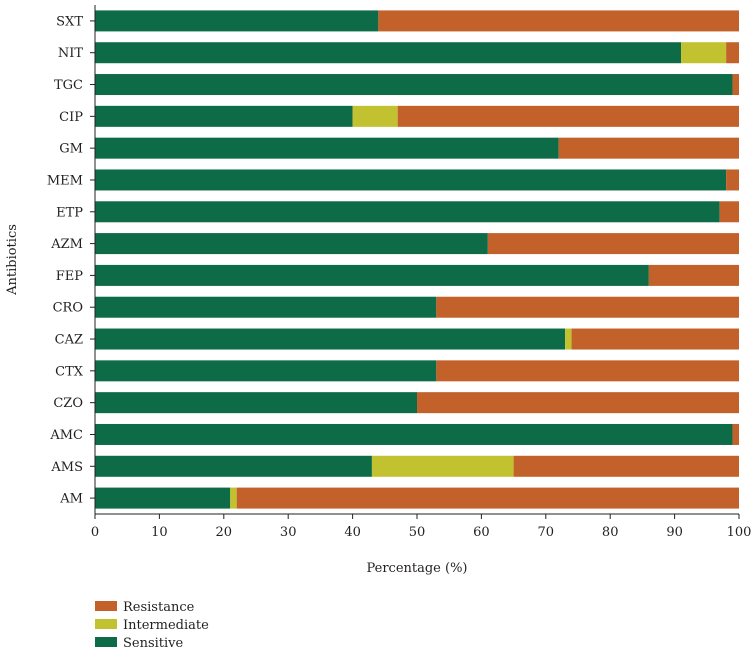  Describe the element at coordinates (68, 308) in the screenshot. I see `y-tick-label-cro: CRO` at that location.